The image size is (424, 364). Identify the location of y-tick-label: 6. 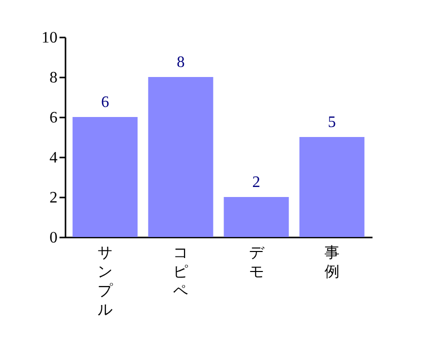
(54, 118).